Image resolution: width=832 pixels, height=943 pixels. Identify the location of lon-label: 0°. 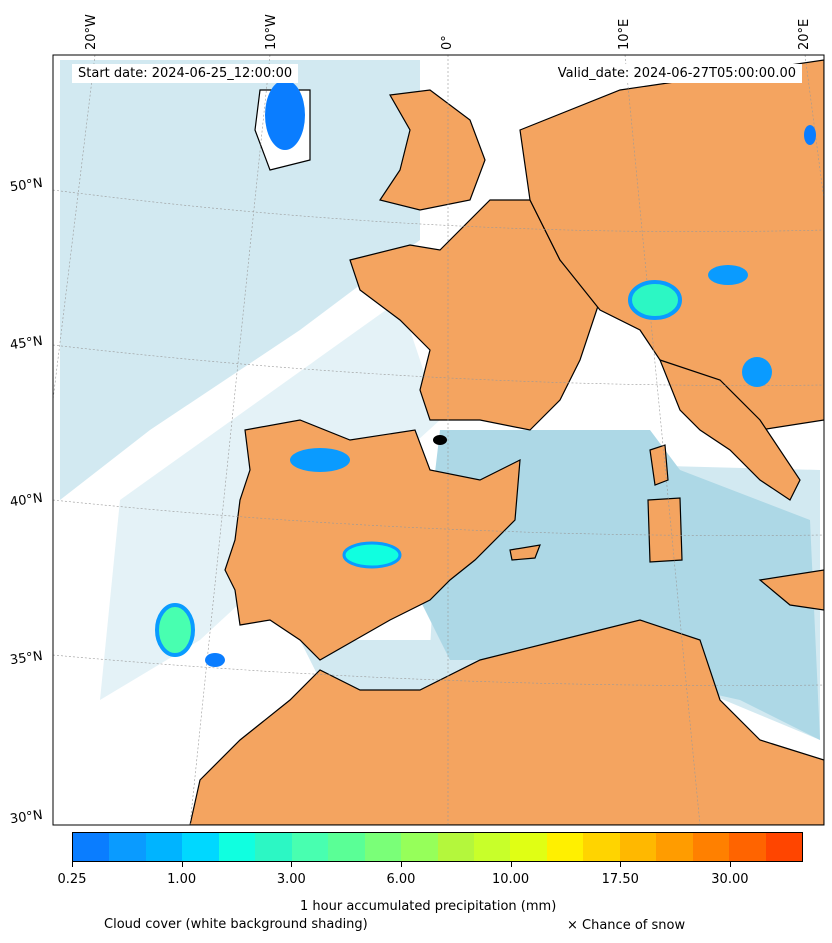
(447, 42).